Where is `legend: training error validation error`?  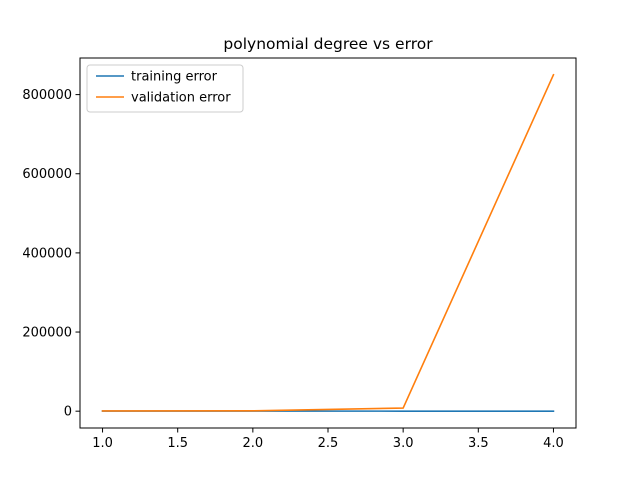
legend: training error validation error is located at coordinates (165, 88).